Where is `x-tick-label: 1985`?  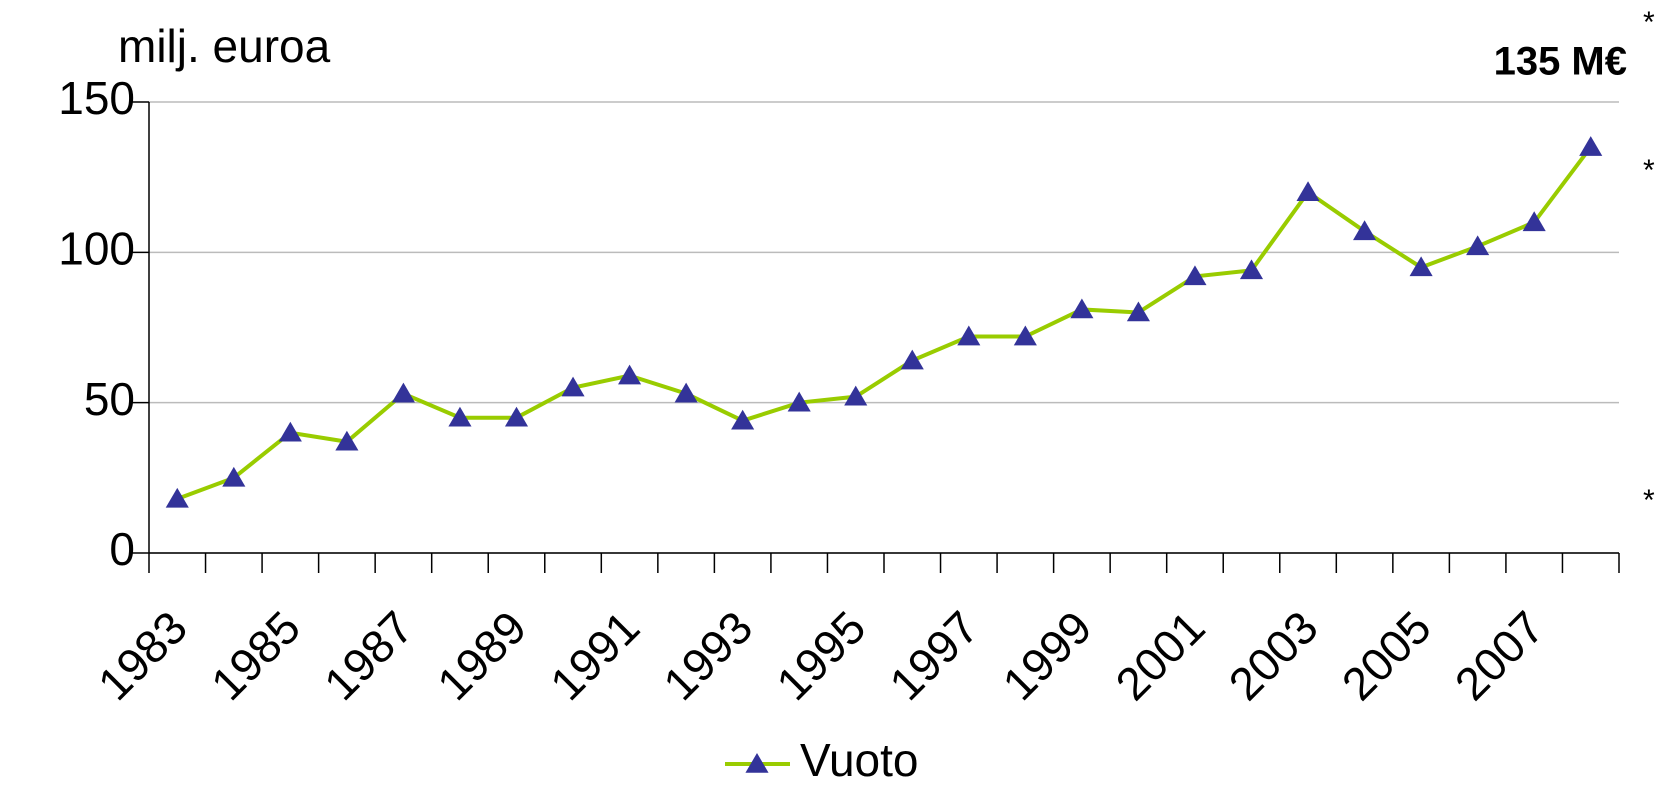
x-tick-label: 1985 is located at coordinates (255, 655).